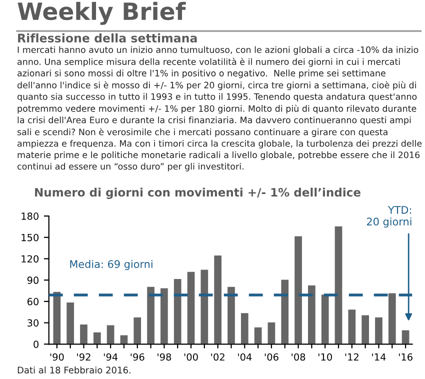 The image size is (425, 379). What do you see at coordinates (165, 357) in the screenshot?
I see `x-tick-label: '98` at bounding box center [165, 357].